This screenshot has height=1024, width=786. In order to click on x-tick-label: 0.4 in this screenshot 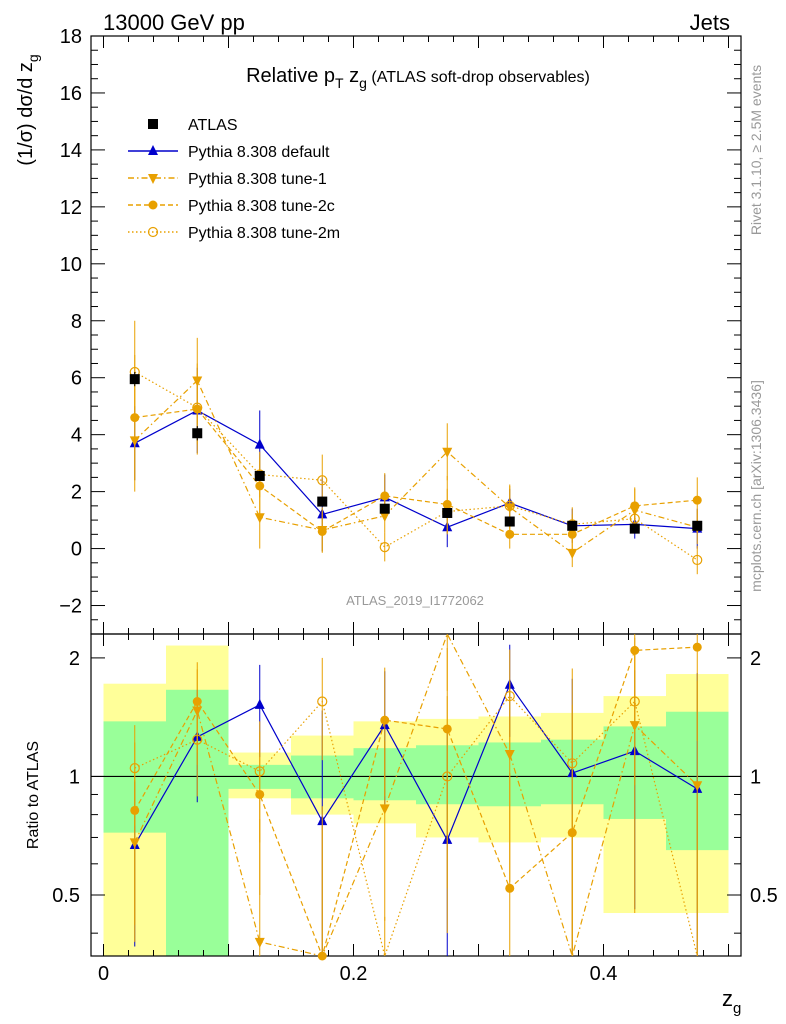, I will do `click(604, 974)`.